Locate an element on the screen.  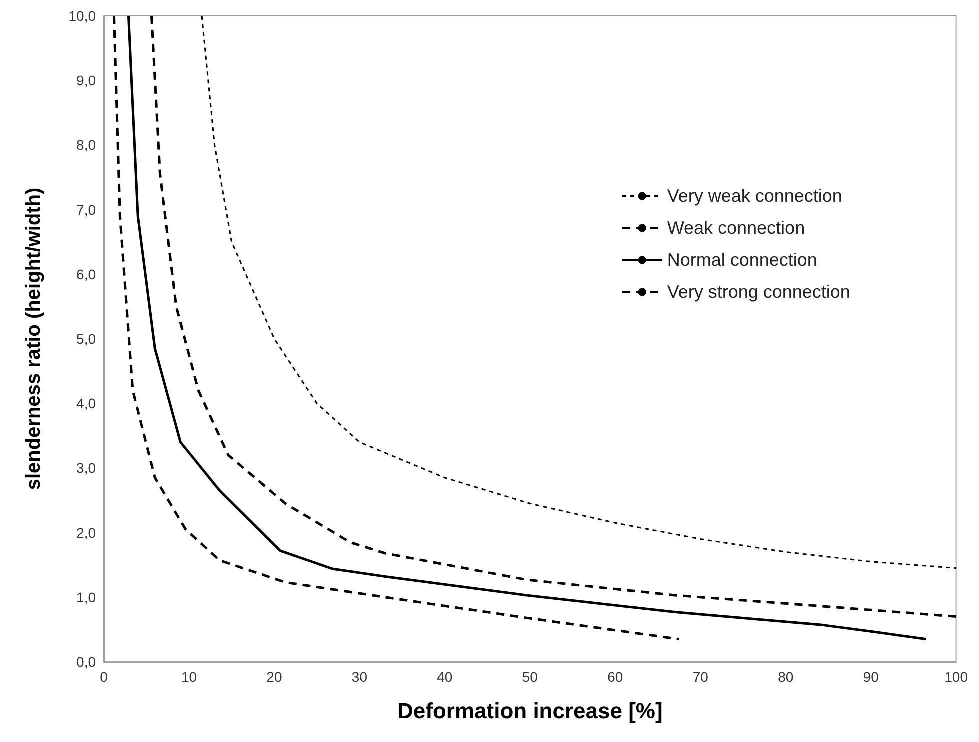
y-tick-label: 10,0 is located at coordinates (82, 16).